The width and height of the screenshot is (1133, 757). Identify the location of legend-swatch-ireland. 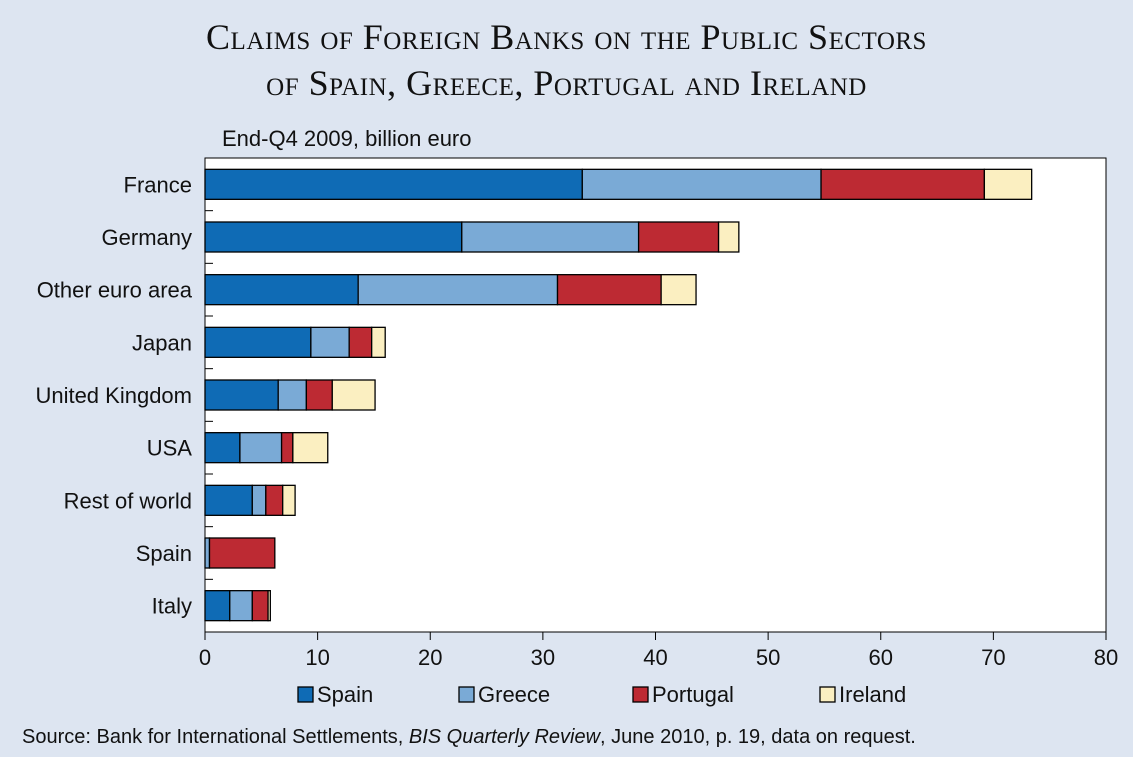
(827, 694).